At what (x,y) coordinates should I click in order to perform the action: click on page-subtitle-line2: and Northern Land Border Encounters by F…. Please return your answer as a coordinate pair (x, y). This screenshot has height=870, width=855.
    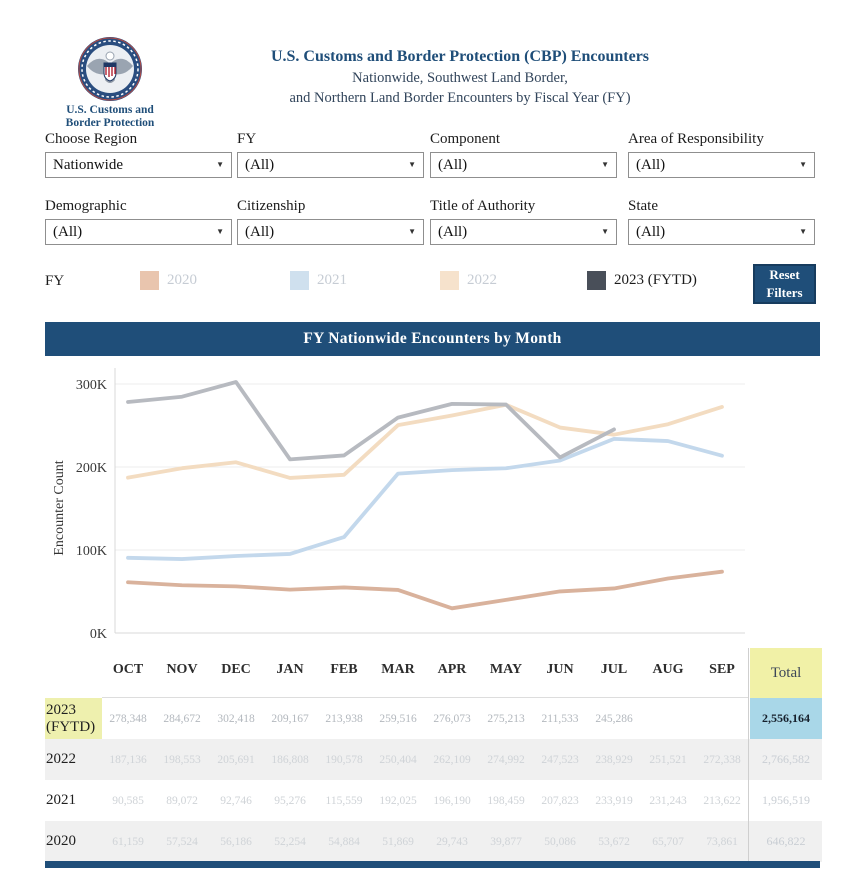
    Looking at the image, I should click on (460, 97).